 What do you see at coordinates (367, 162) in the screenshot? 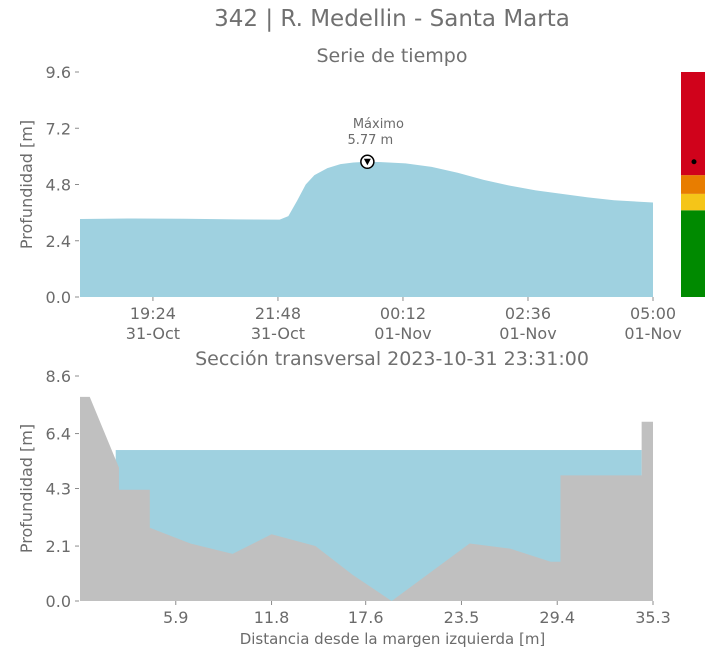
I see `max-marker-arrow` at bounding box center [367, 162].